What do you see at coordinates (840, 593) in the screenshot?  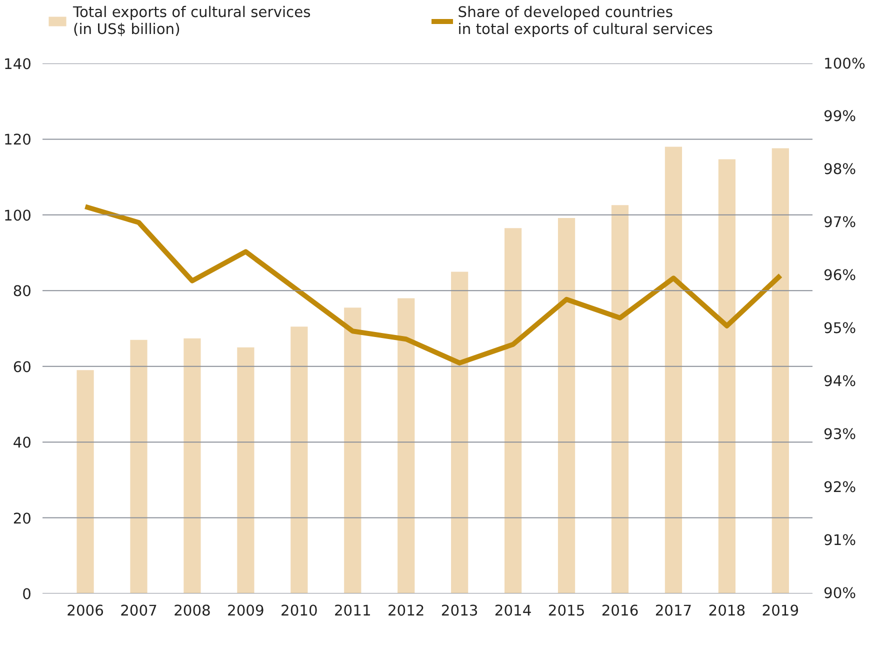 I see `y2-tick-label: 90%` at bounding box center [840, 593].